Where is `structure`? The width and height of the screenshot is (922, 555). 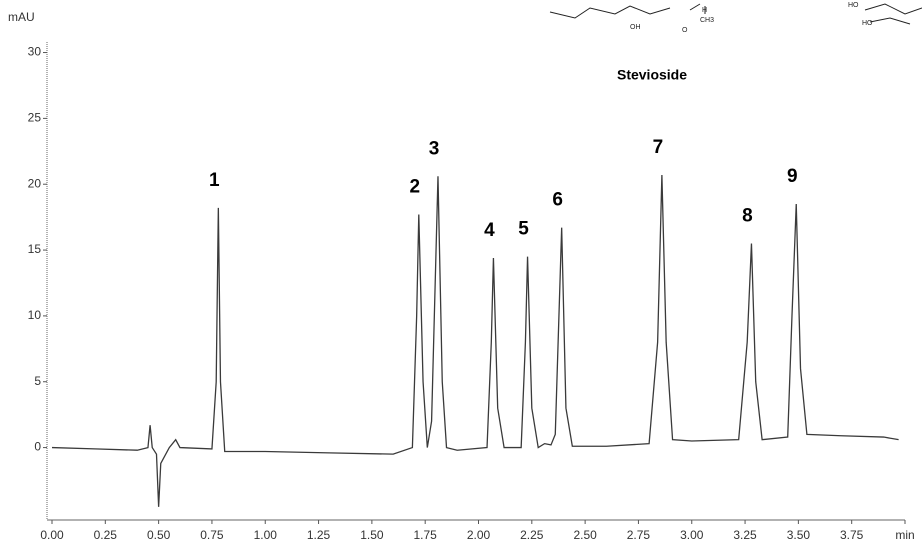
structure is located at coordinates (735, 14).